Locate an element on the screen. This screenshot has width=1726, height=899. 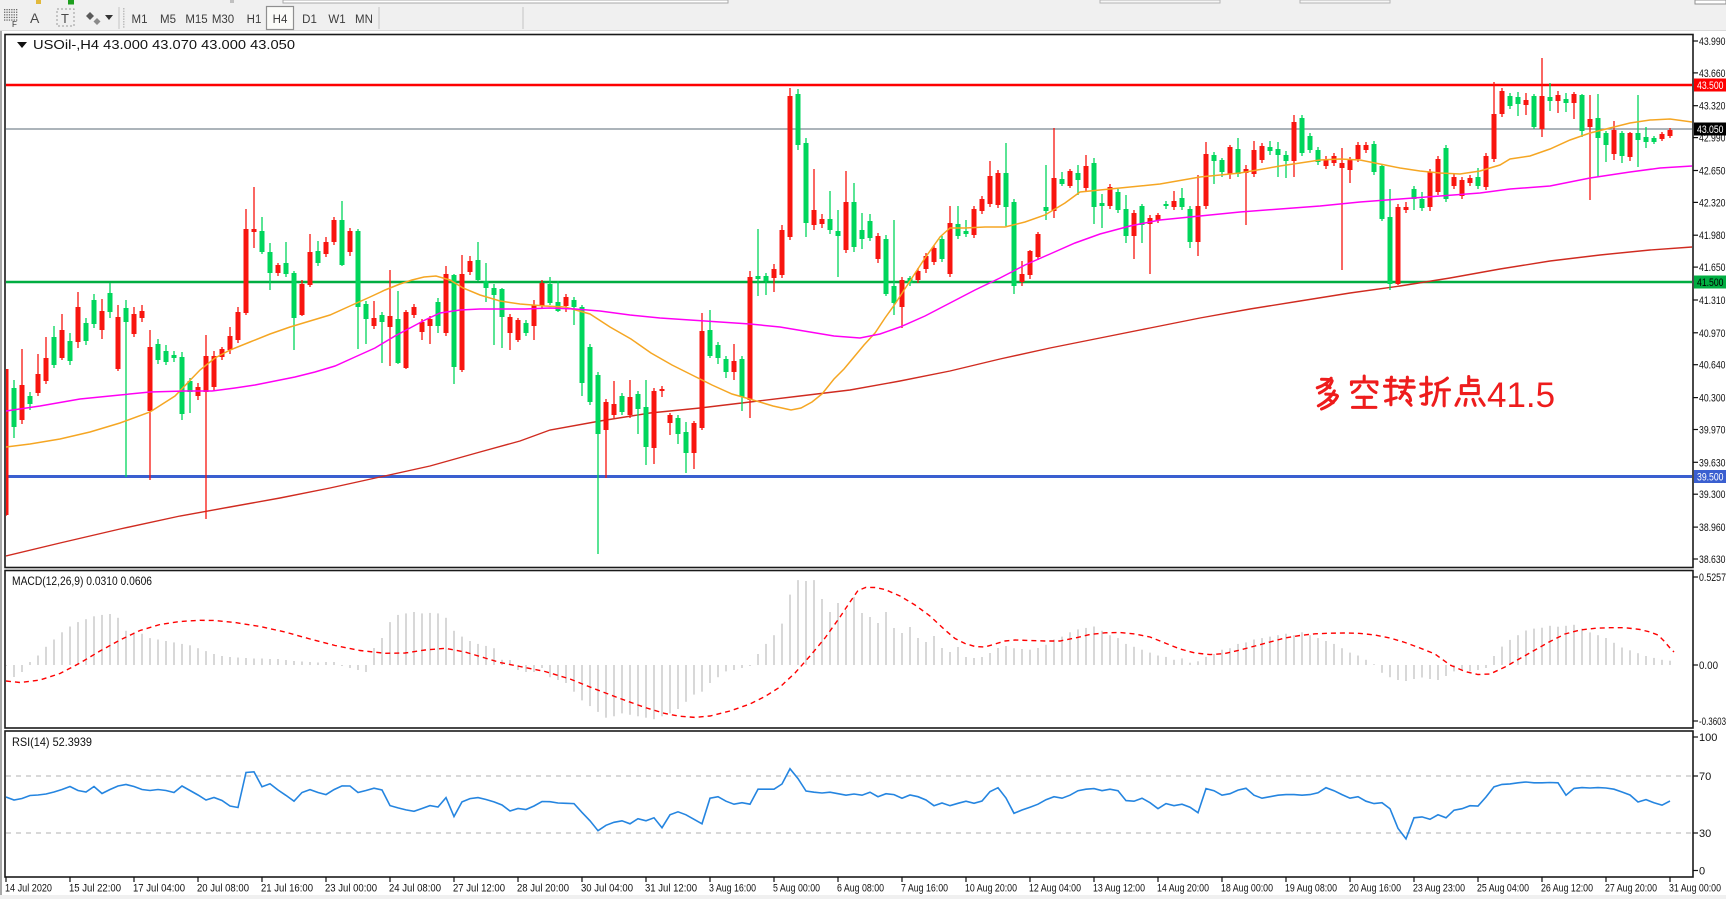
svg-text: 38.960 is located at coordinates (1712, 528).